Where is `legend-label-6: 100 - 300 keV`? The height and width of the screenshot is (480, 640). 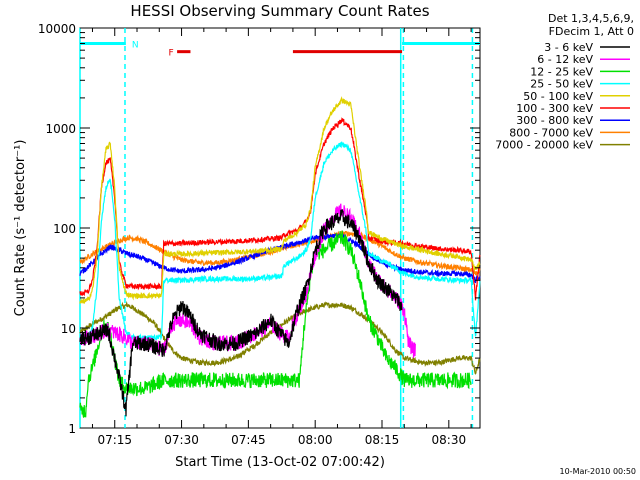 legend-label-6: 100 - 300 keV is located at coordinates (554, 108).